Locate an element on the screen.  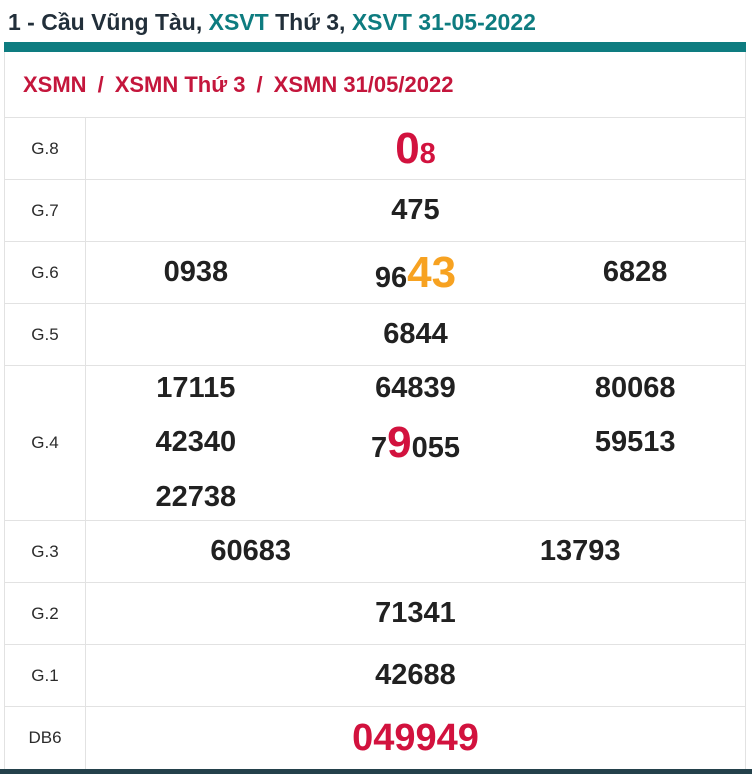
prize-value: 049949 is located at coordinates (415, 738).